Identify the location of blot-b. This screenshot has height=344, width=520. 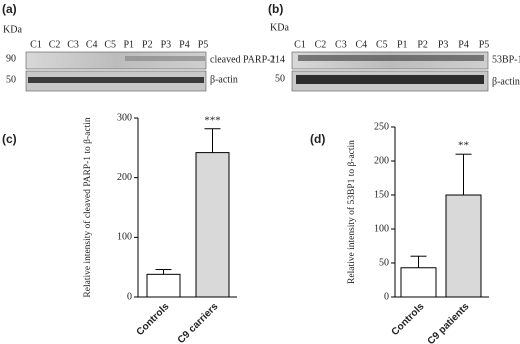
(390, 71).